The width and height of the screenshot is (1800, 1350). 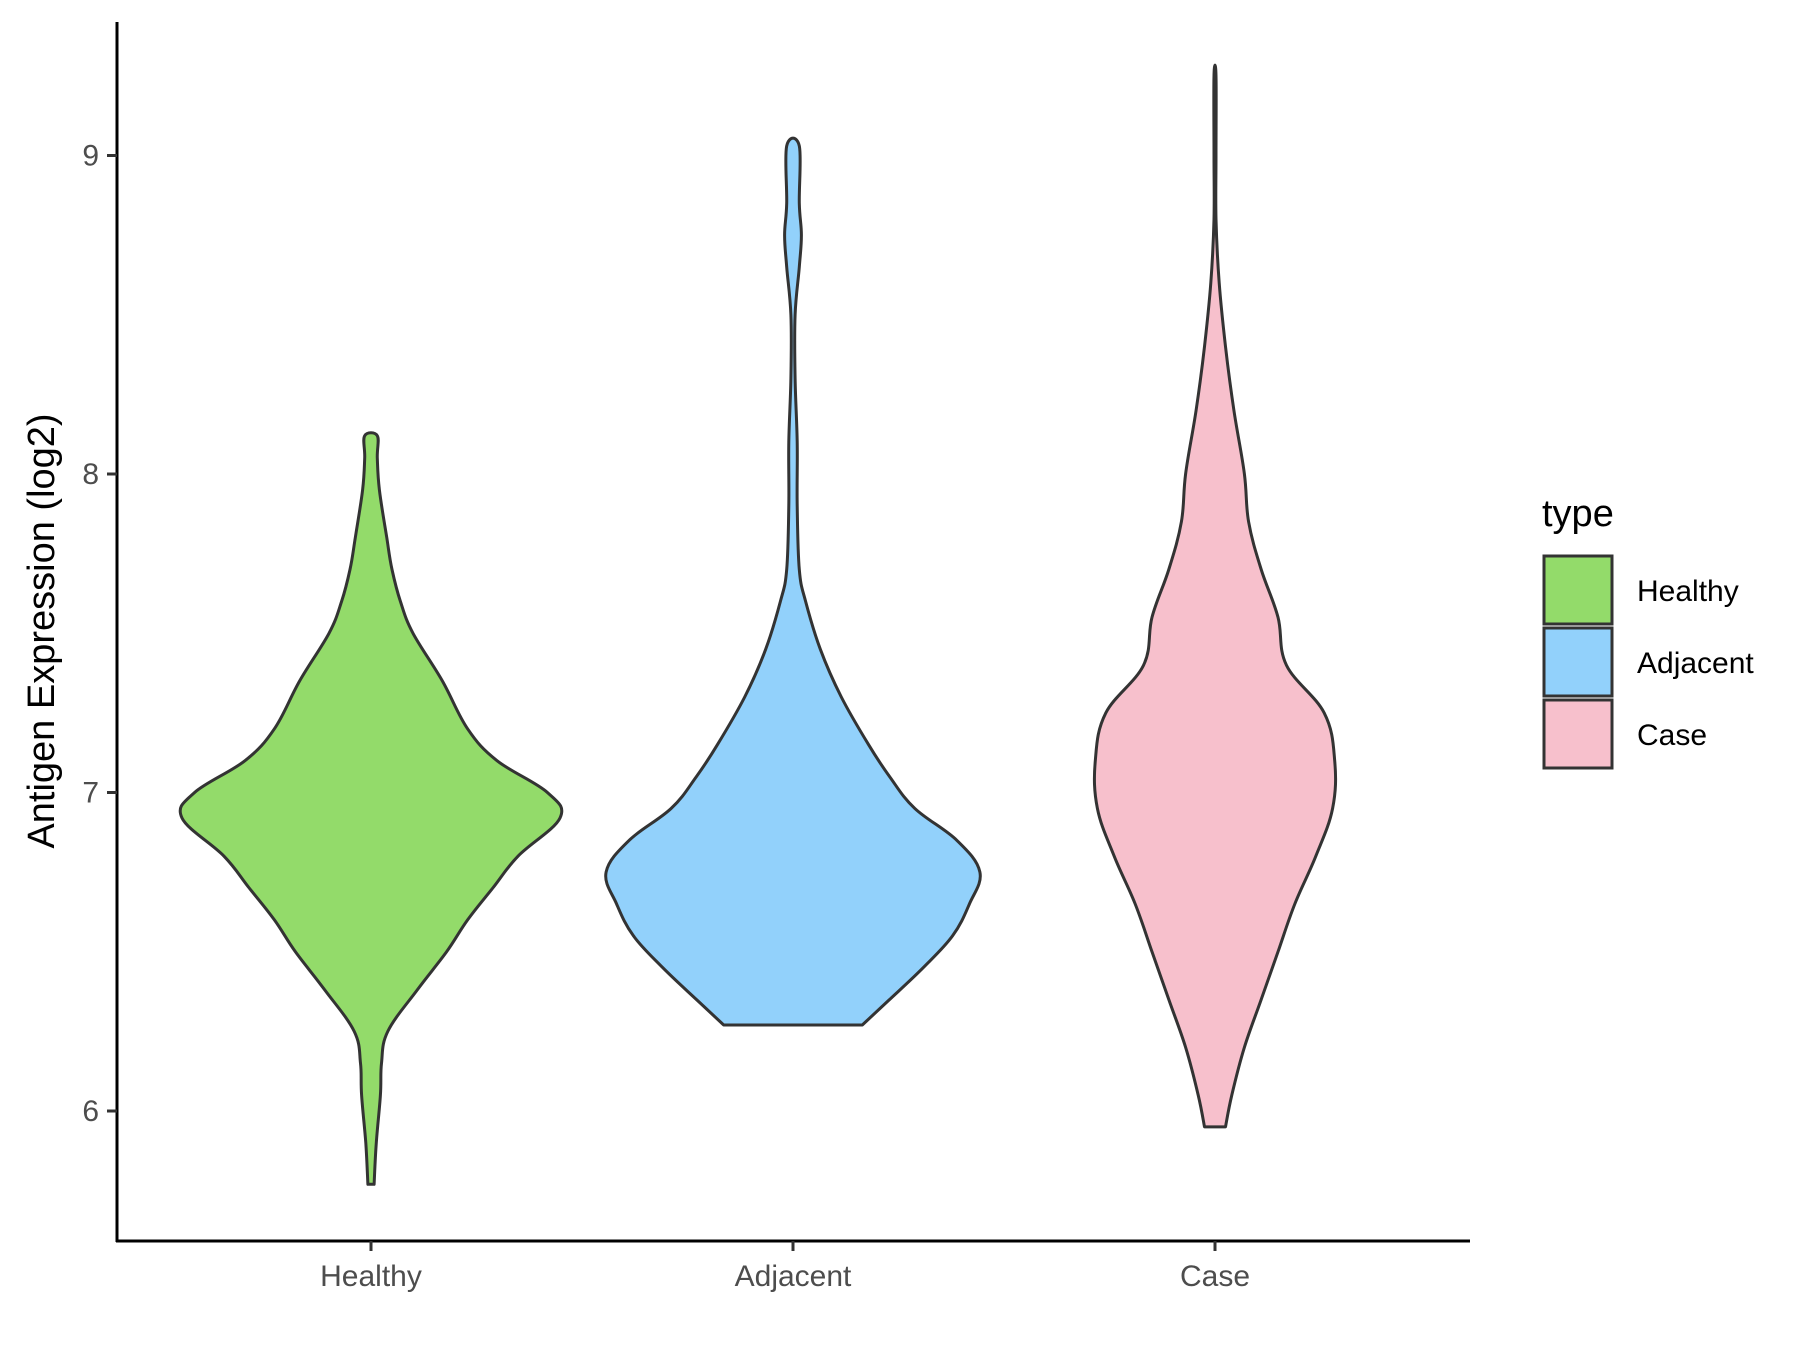 I want to click on violin-healthy, so click(x=371, y=808).